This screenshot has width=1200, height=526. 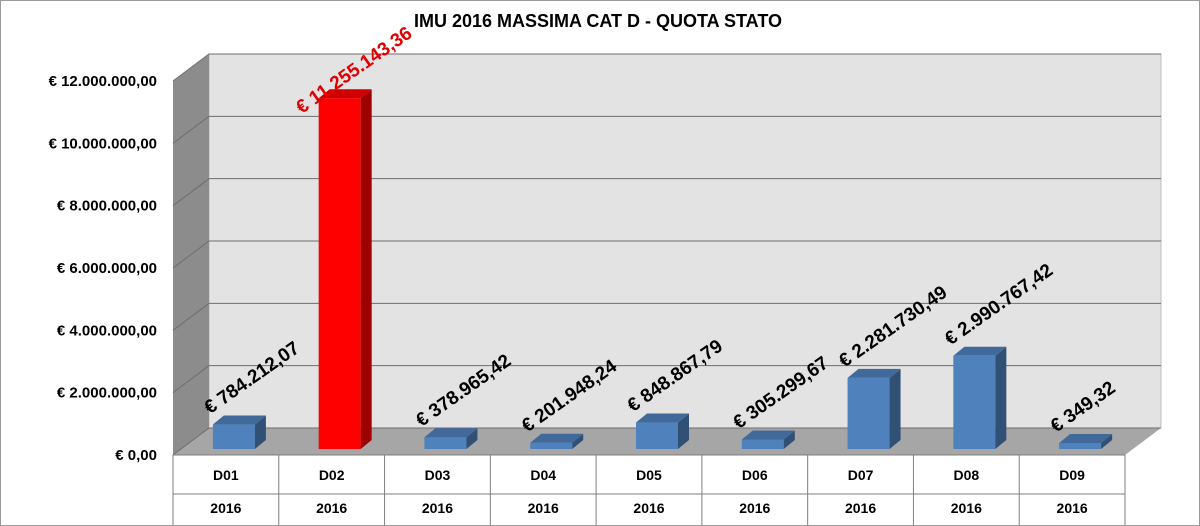 What do you see at coordinates (649, 475) in the screenshot?
I see `category-label: D05` at bounding box center [649, 475].